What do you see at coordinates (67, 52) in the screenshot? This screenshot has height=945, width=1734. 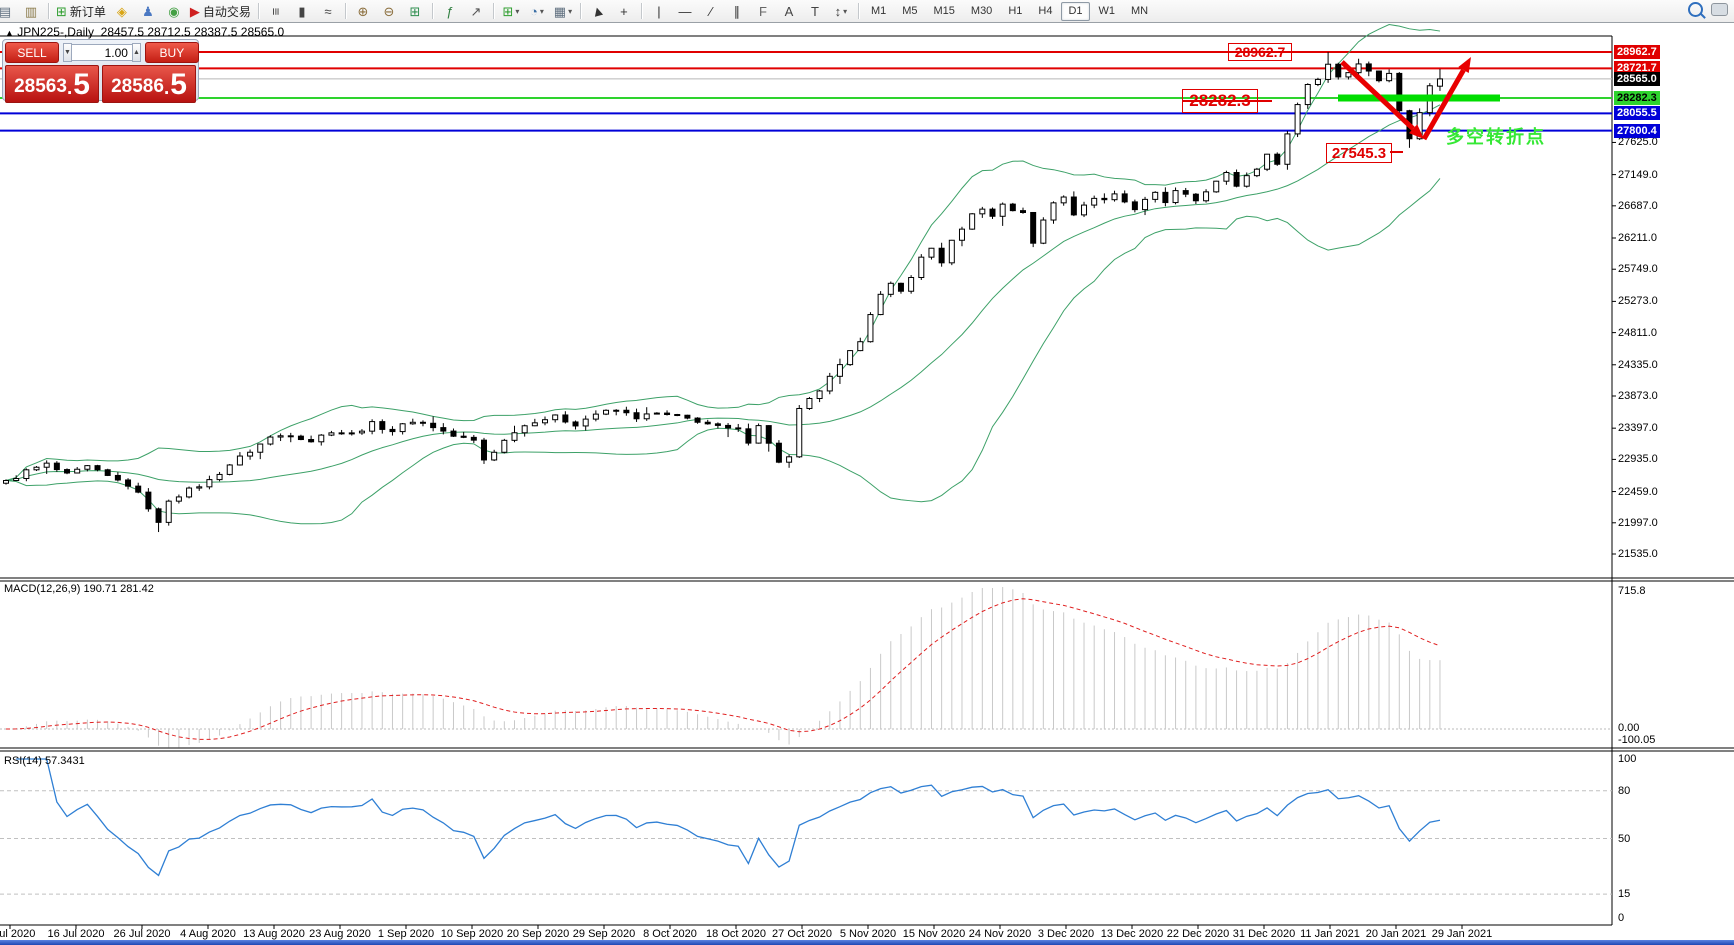 I see `volume-down-button: ▼` at bounding box center [67, 52].